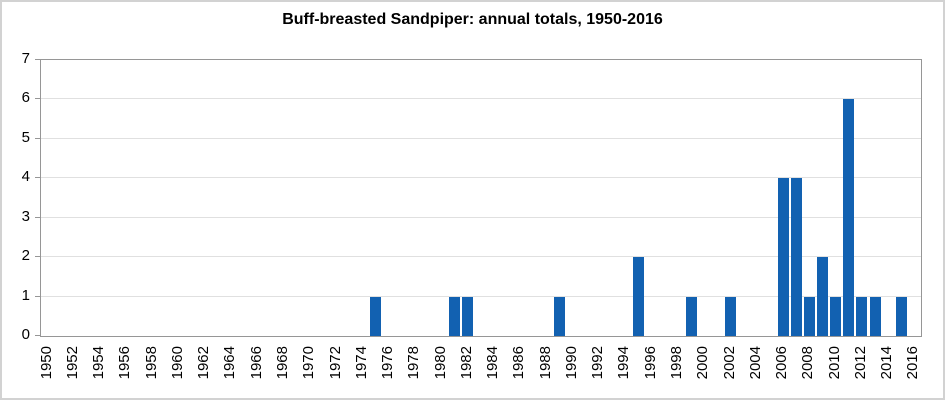 Image resolution: width=945 pixels, height=400 pixels. Describe the element at coordinates (46, 363) in the screenshot. I see `x-tick-label-1950: 1950` at that location.